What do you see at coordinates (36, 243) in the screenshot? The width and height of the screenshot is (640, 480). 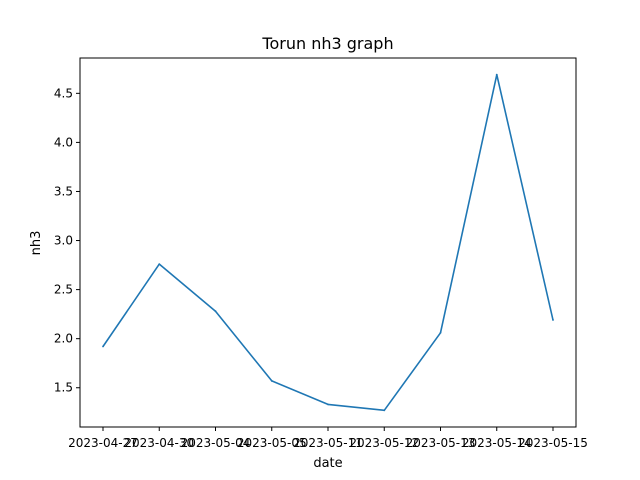 I see `y-axis-label: nh3` at bounding box center [36, 243].